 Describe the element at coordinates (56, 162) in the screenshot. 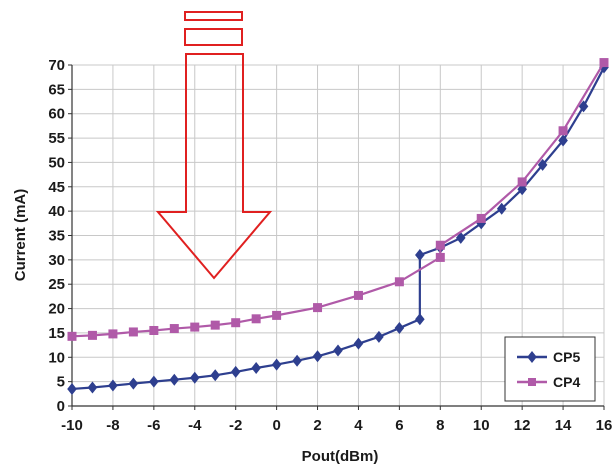

I see `y-tick-label: 50` at that location.